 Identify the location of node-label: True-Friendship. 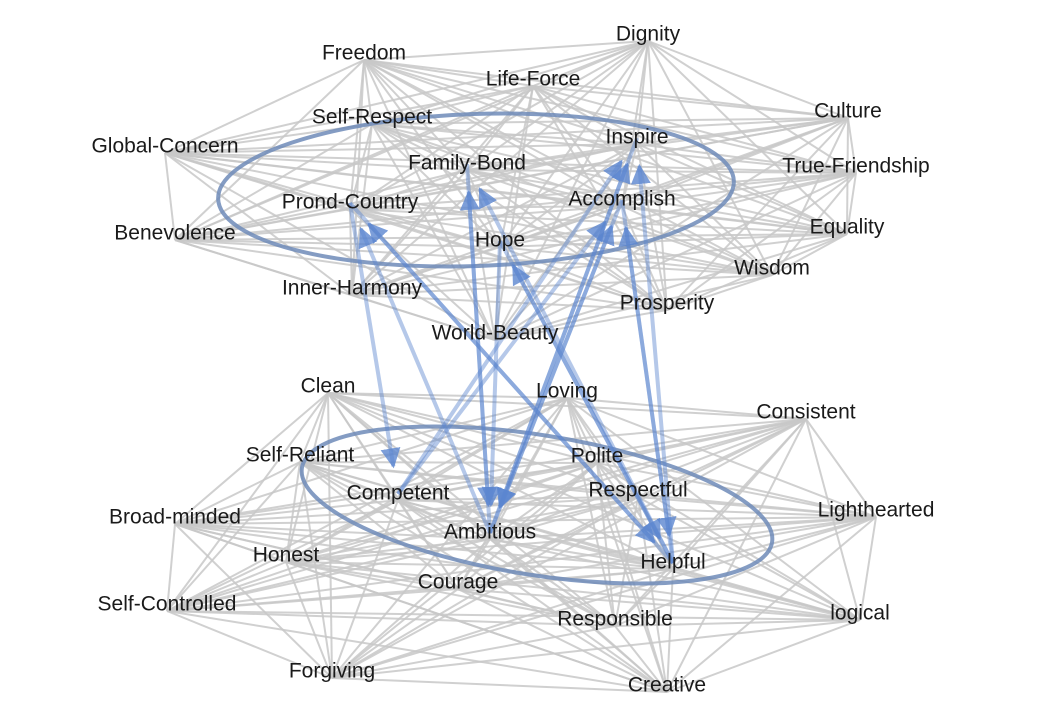
(855, 166).